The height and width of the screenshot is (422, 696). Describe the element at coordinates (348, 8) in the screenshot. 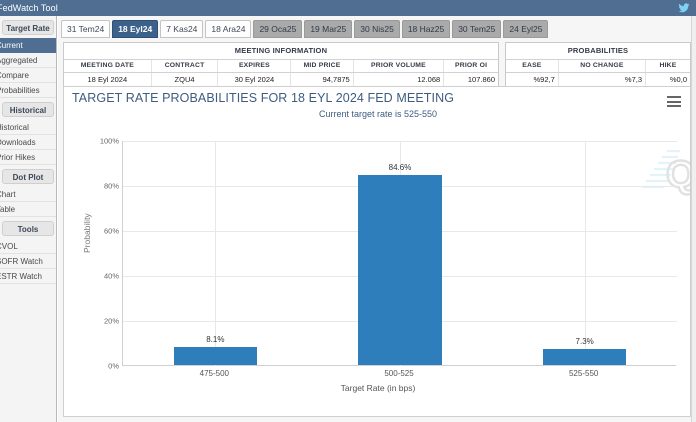

I see `window-title-bar: FedWatch Tool` at that location.